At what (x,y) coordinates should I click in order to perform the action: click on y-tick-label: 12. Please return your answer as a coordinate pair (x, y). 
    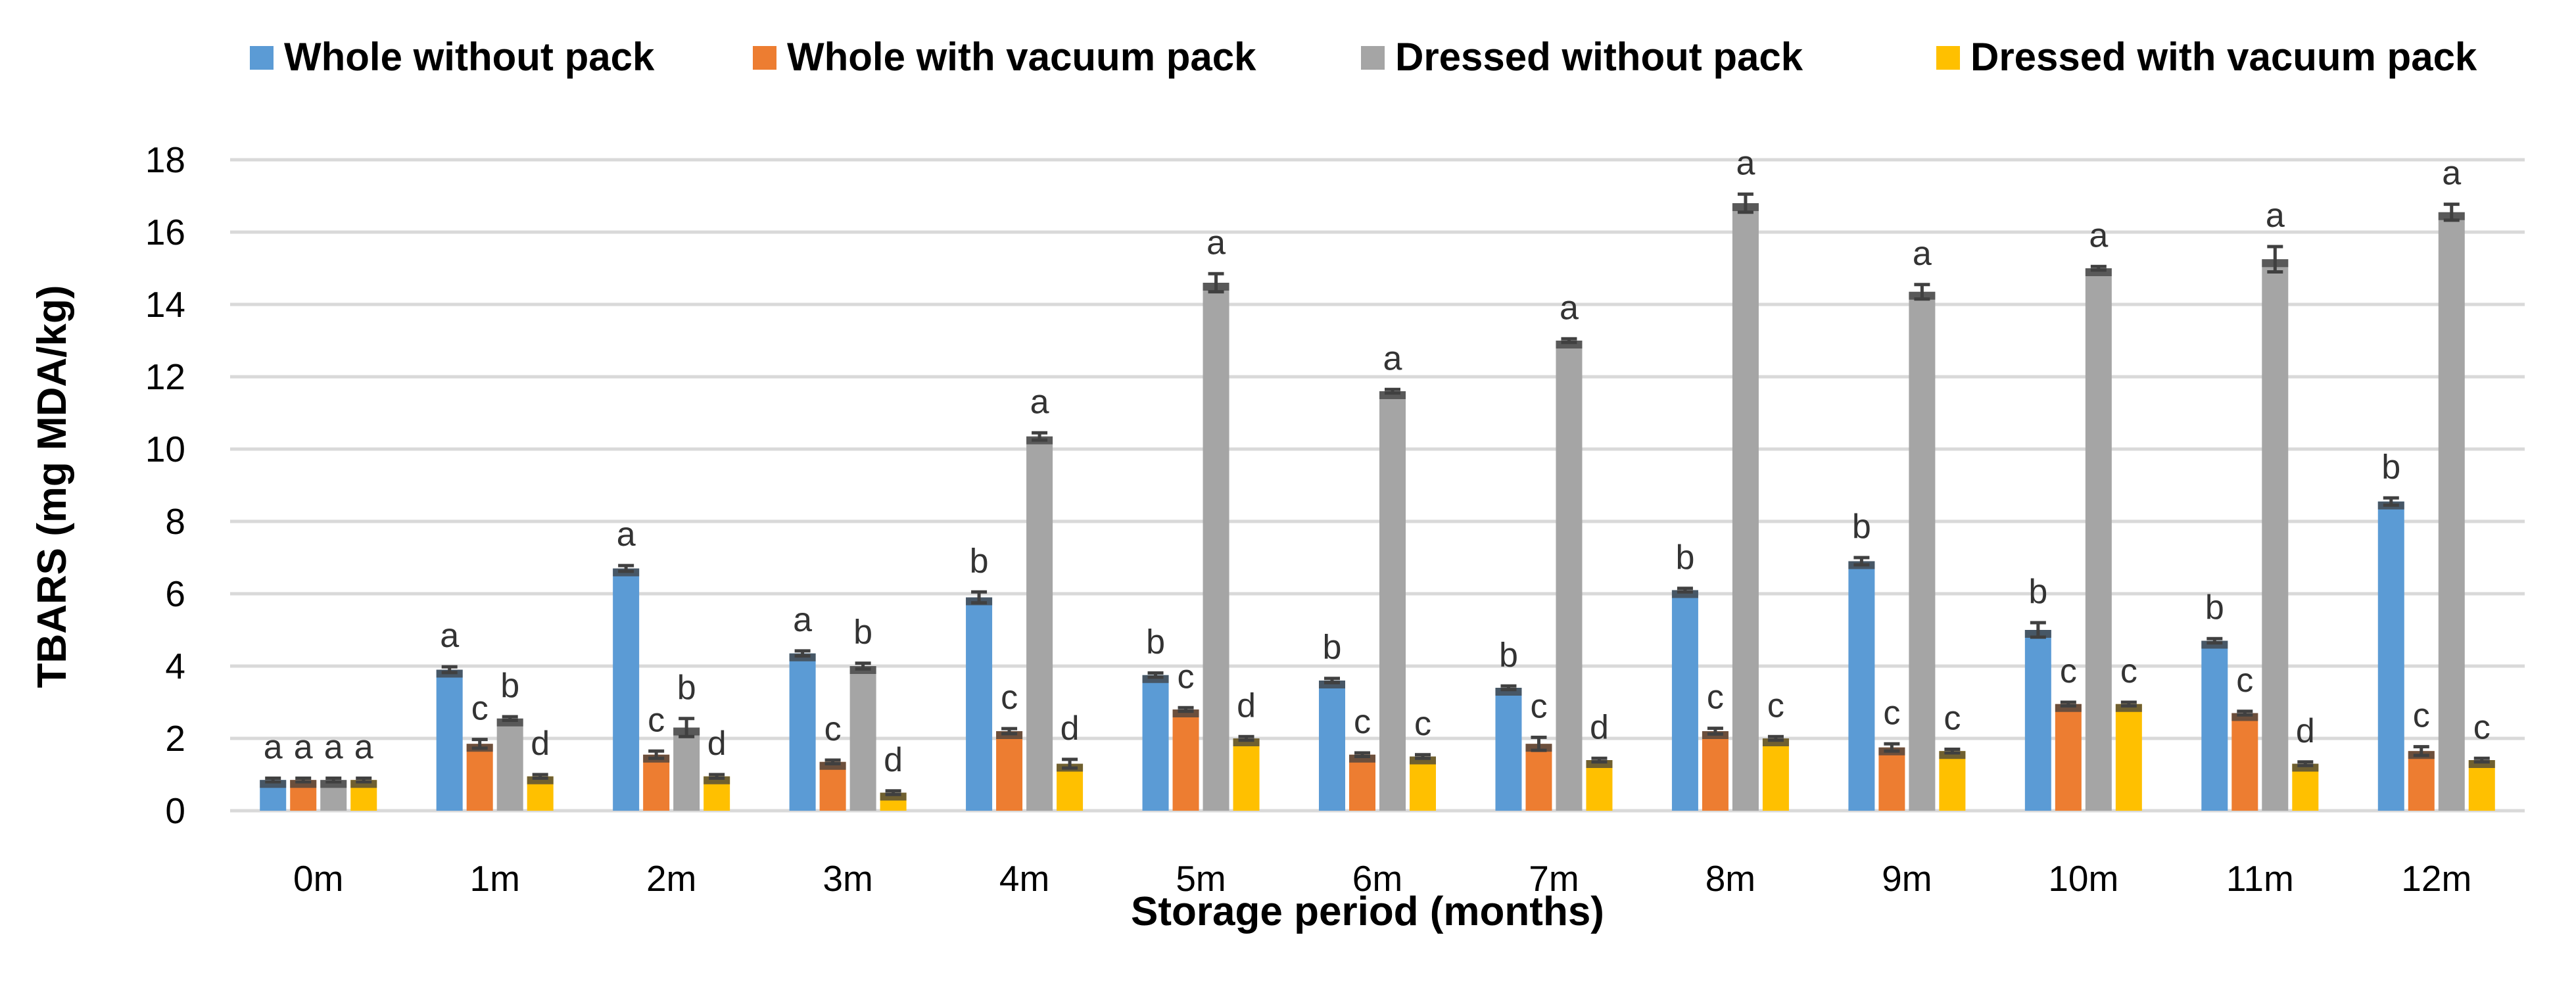
    Looking at the image, I should click on (165, 376).